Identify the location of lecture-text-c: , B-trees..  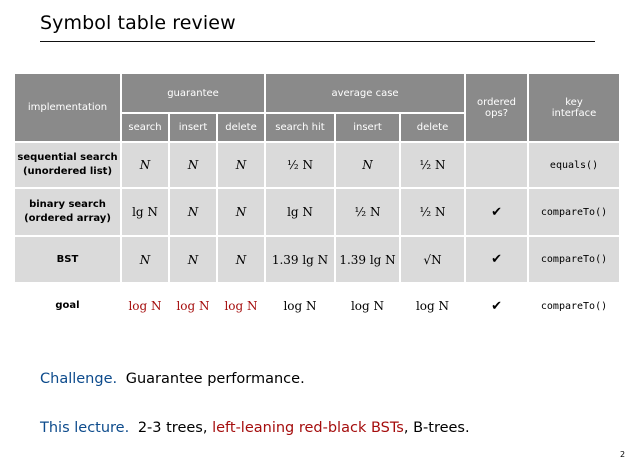
(436, 428).